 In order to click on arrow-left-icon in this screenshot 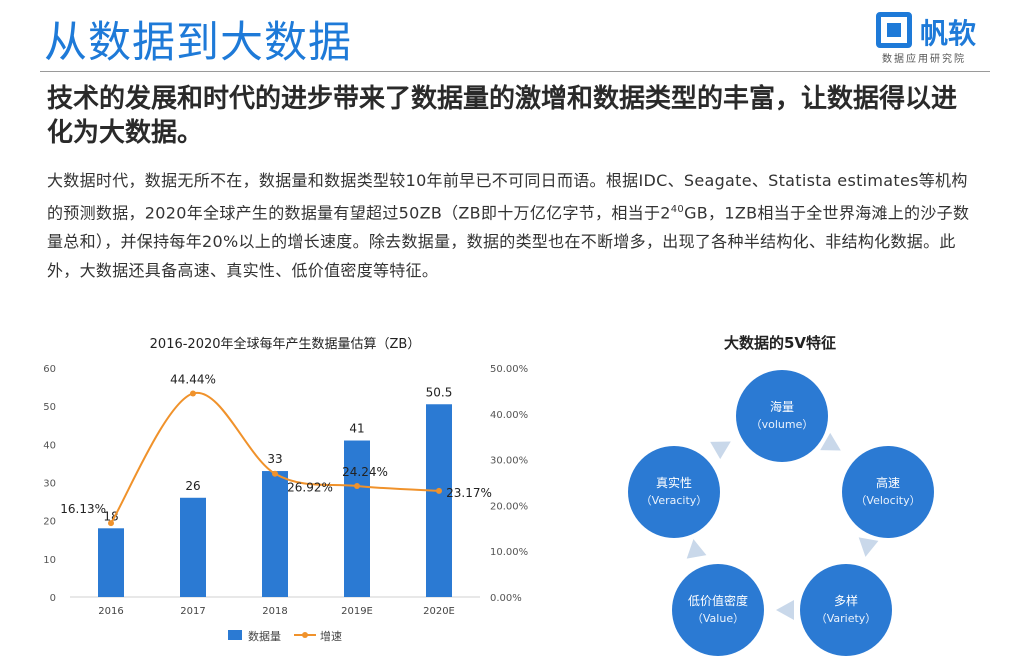, I will do `click(785, 610)`.